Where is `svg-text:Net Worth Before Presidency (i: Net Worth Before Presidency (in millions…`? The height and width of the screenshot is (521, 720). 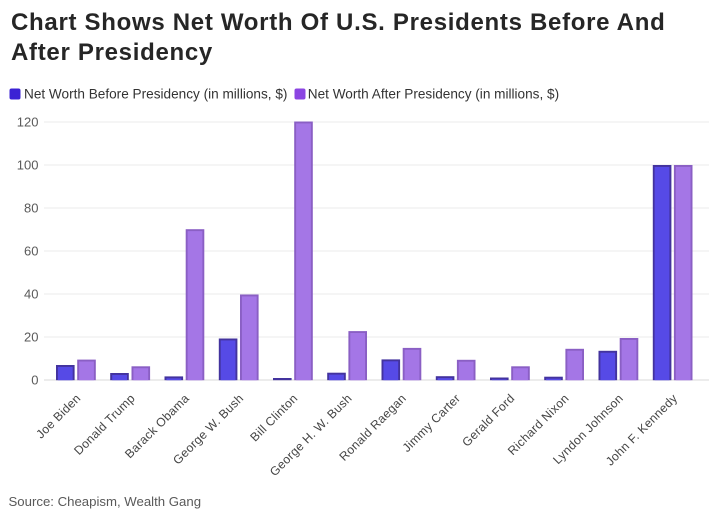 svg-text:Net Worth Before Presidency (i: Net Worth Before Presidency (in millions… is located at coordinates (155, 94).